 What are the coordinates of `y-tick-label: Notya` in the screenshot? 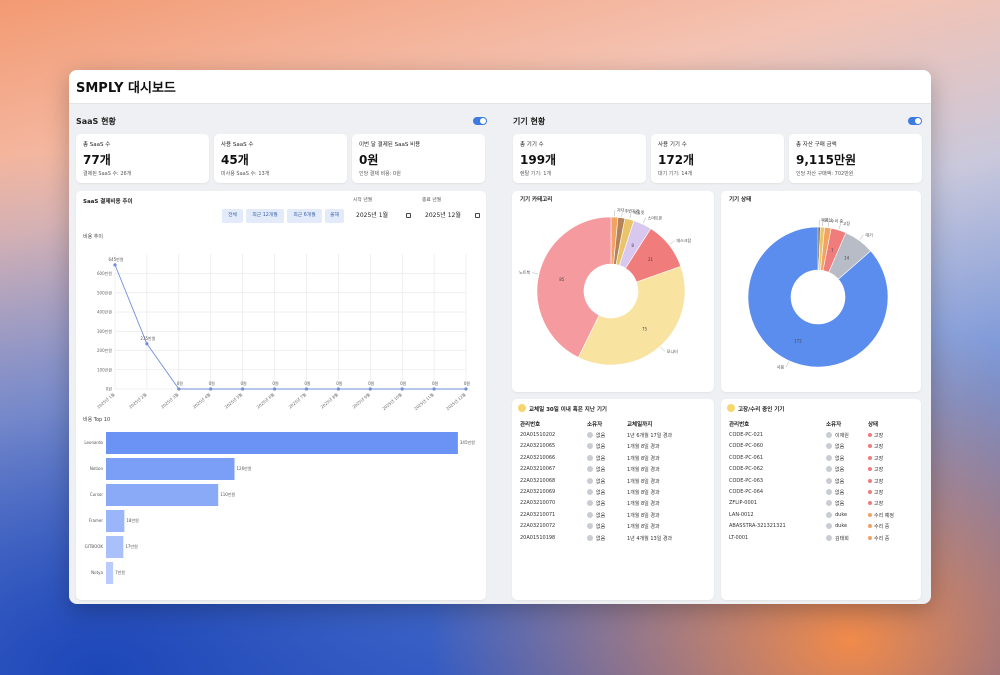 It's located at (97, 572).